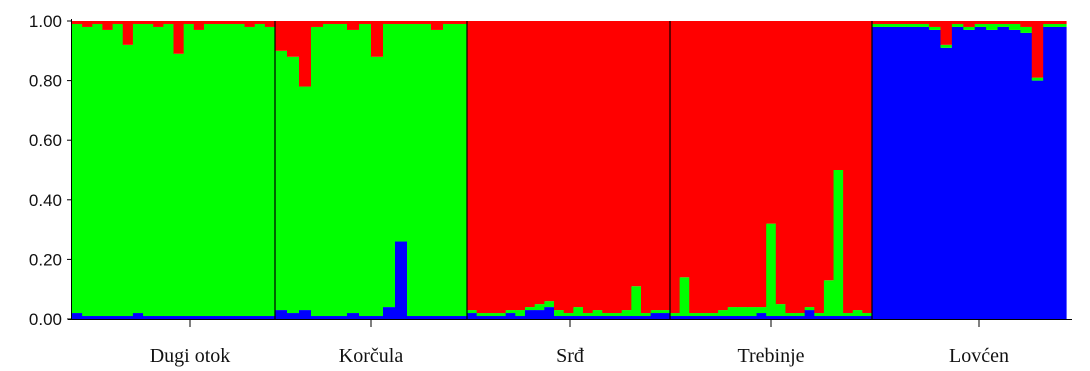 This screenshot has height=371, width=1090. I want to click on y-tick-label: 1.00, so click(45, 21).